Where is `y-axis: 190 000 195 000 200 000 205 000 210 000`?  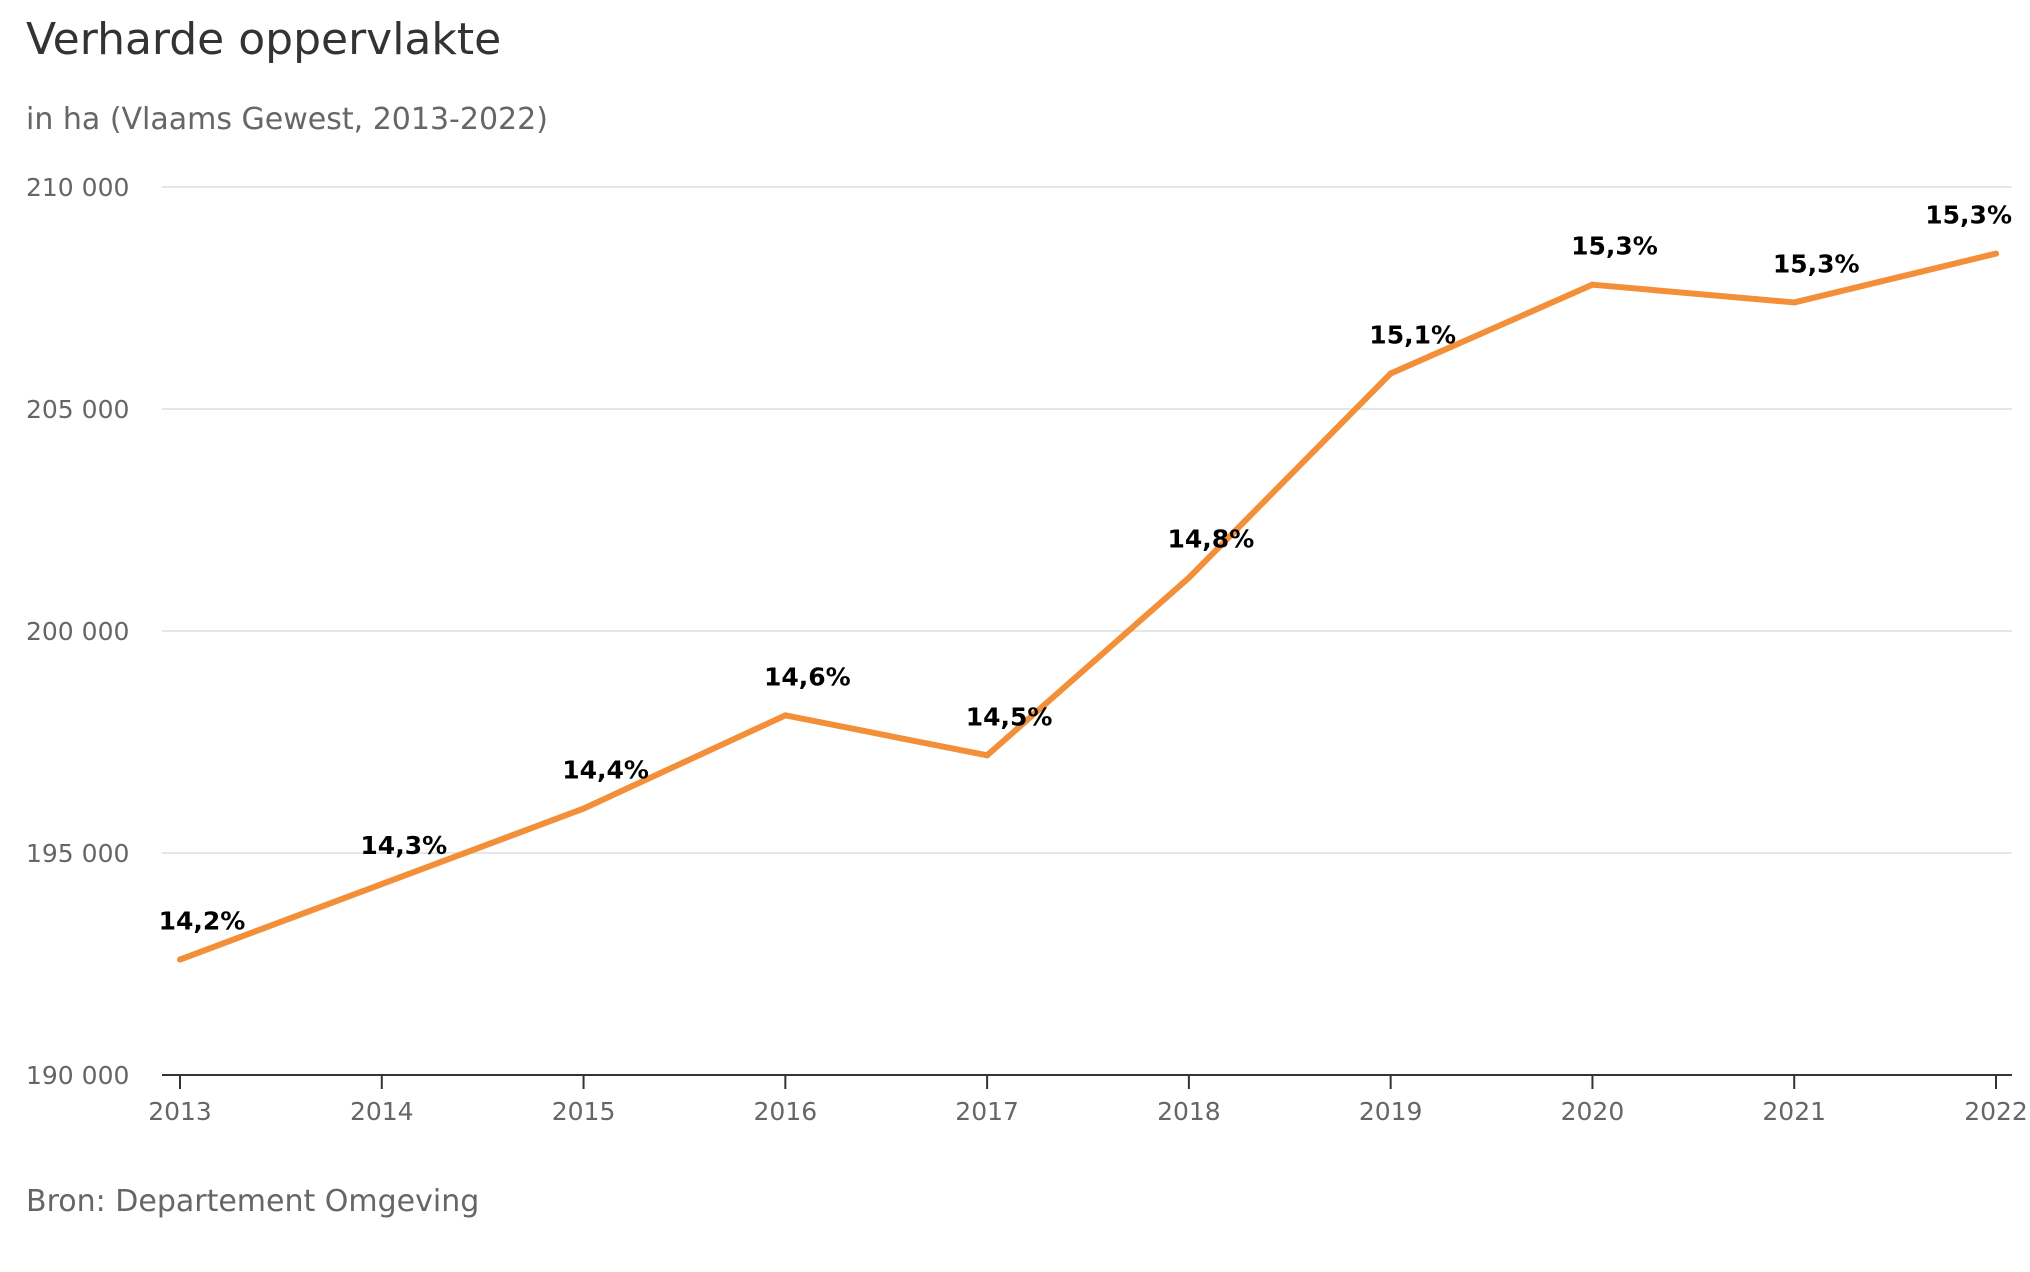
y-axis: 190 000 195 000 200 000 205 000 210 000 is located at coordinates (77, 631).